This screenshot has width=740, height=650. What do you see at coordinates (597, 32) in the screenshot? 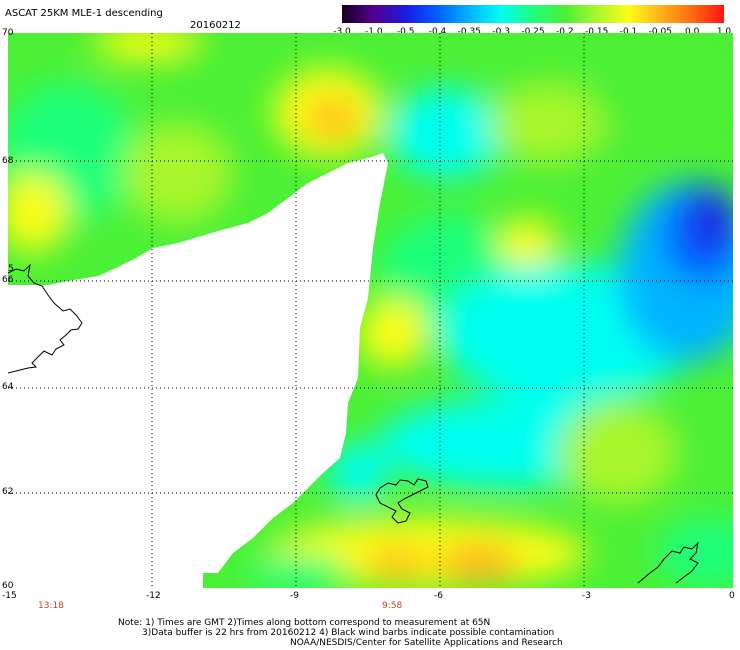
I see `colorbar-tick-label: -0.15` at bounding box center [597, 32].